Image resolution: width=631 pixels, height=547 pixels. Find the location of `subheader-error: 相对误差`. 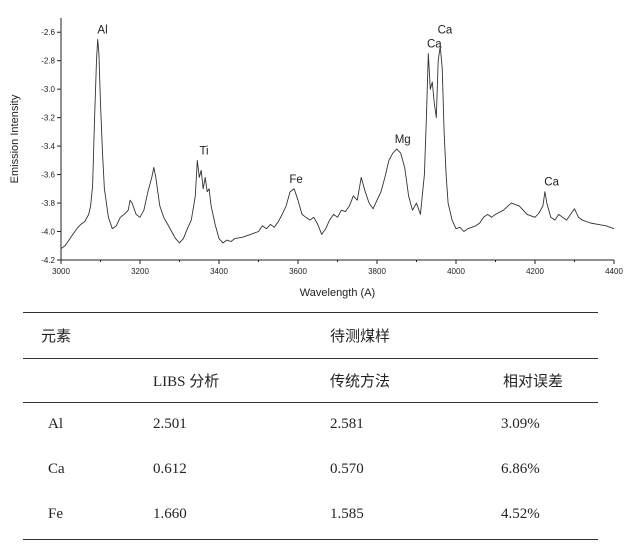

subheader-error: 相对误差 is located at coordinates (533, 382).